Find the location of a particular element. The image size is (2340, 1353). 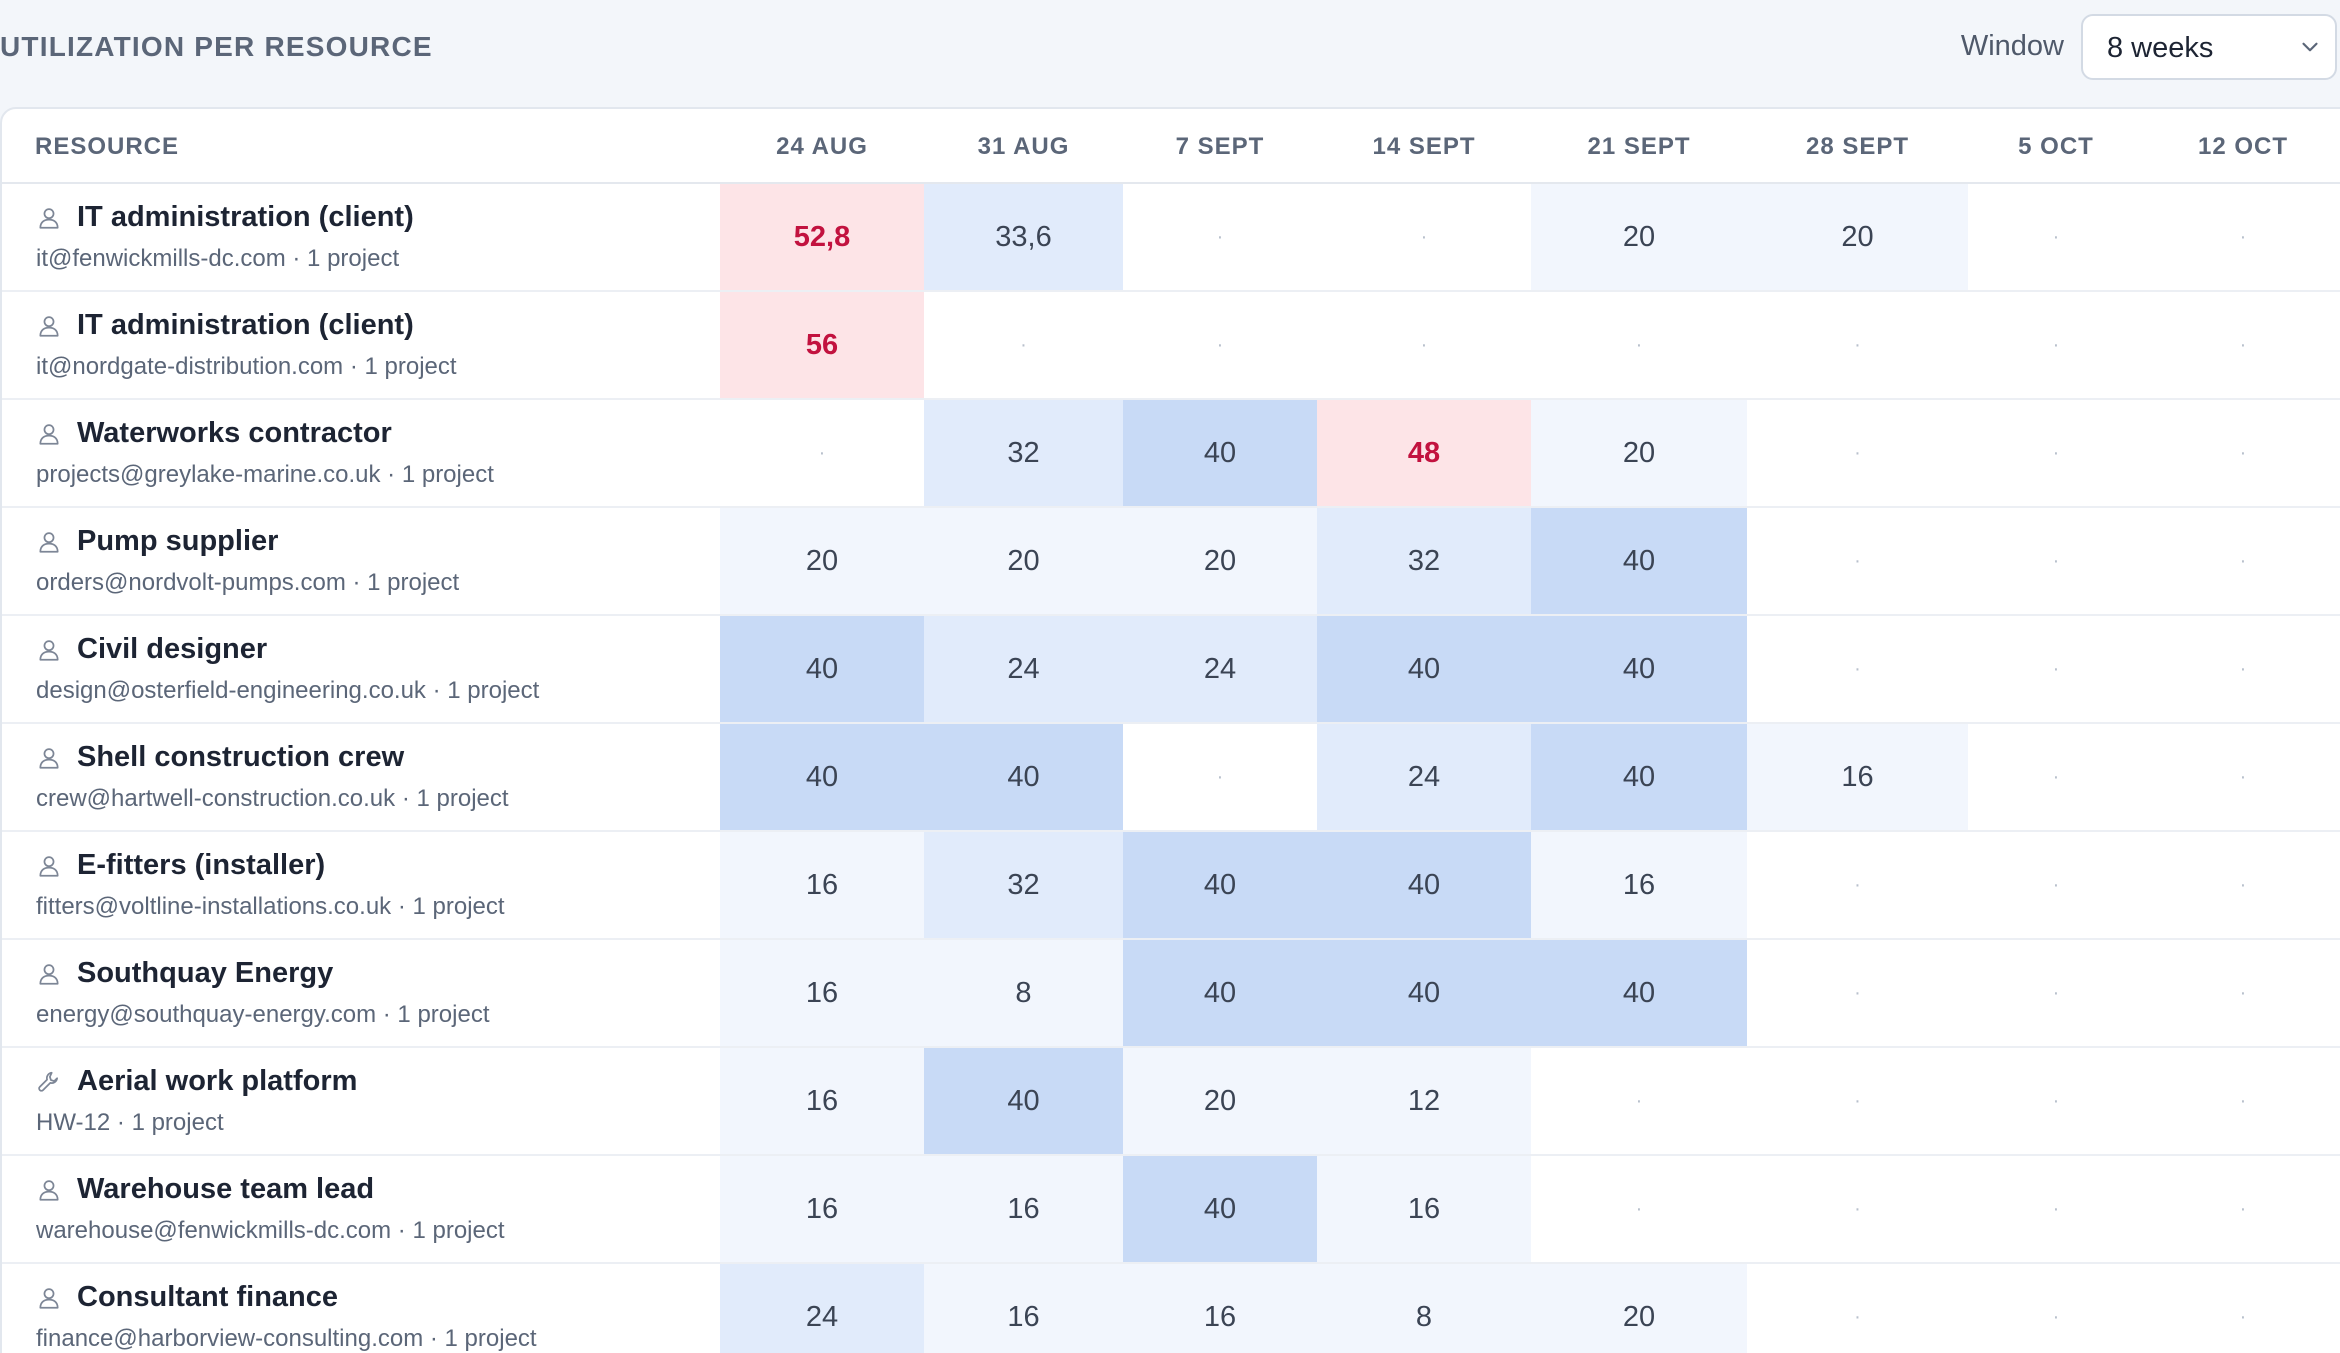

window-select: 8 weeks is located at coordinates (2209, 47).